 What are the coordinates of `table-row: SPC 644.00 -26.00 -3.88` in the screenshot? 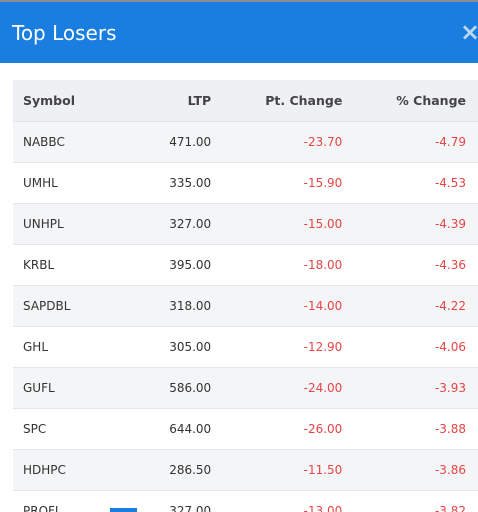 It's located at (245, 429).